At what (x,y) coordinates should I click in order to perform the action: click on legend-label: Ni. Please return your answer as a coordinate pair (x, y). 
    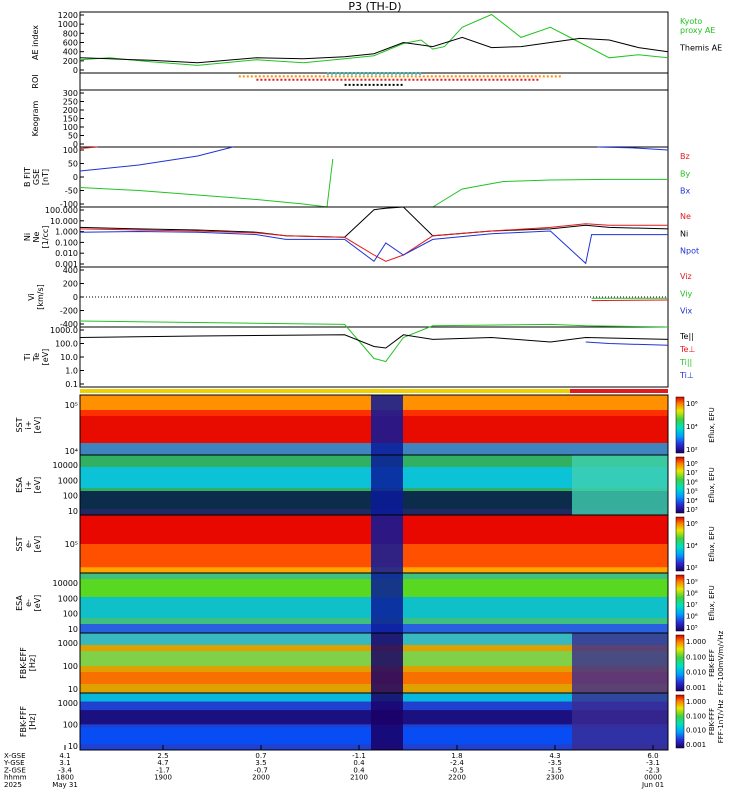
    Looking at the image, I should click on (684, 233).